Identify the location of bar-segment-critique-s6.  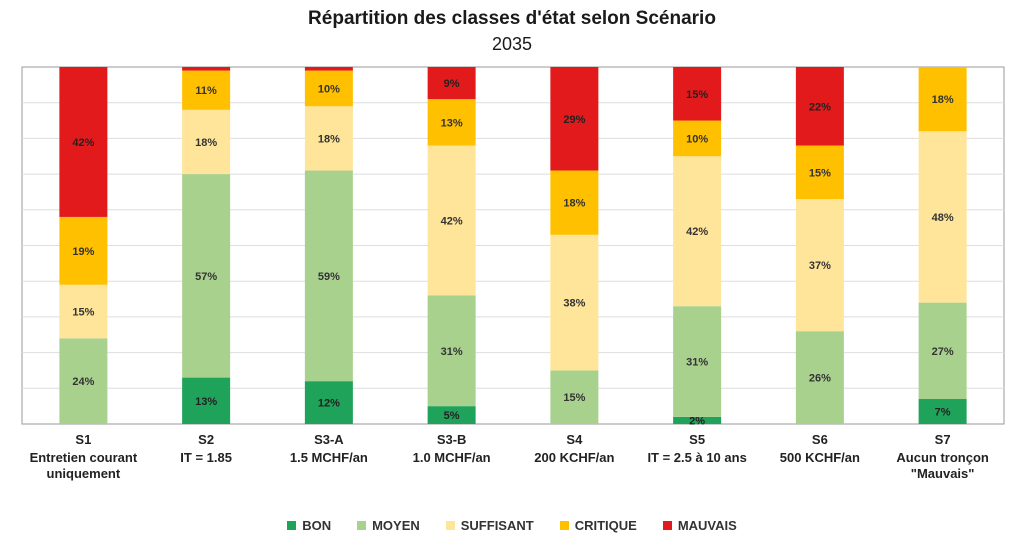
(819, 172).